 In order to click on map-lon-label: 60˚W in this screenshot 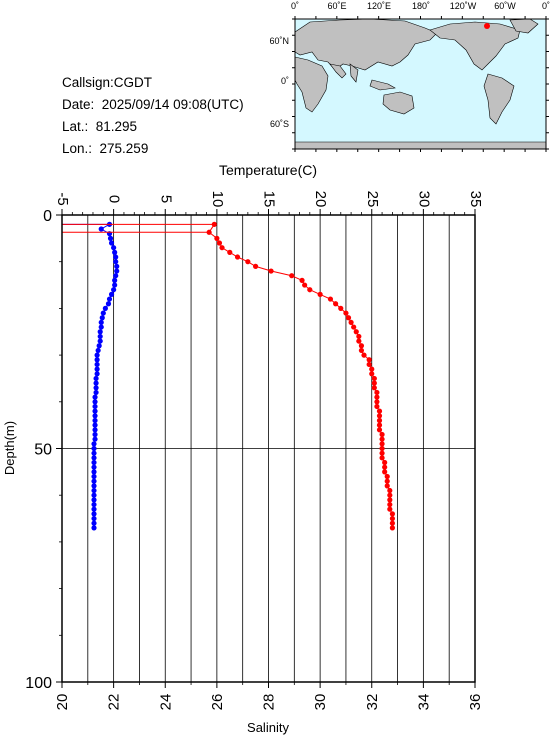, I will do `click(505, 6)`.